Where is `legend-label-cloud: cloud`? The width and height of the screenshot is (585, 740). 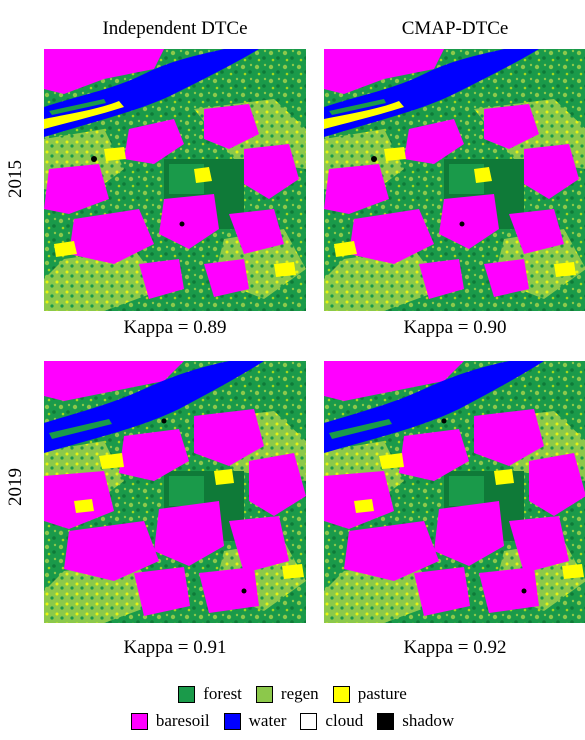
legend-label-cloud: cloud is located at coordinates (344, 720).